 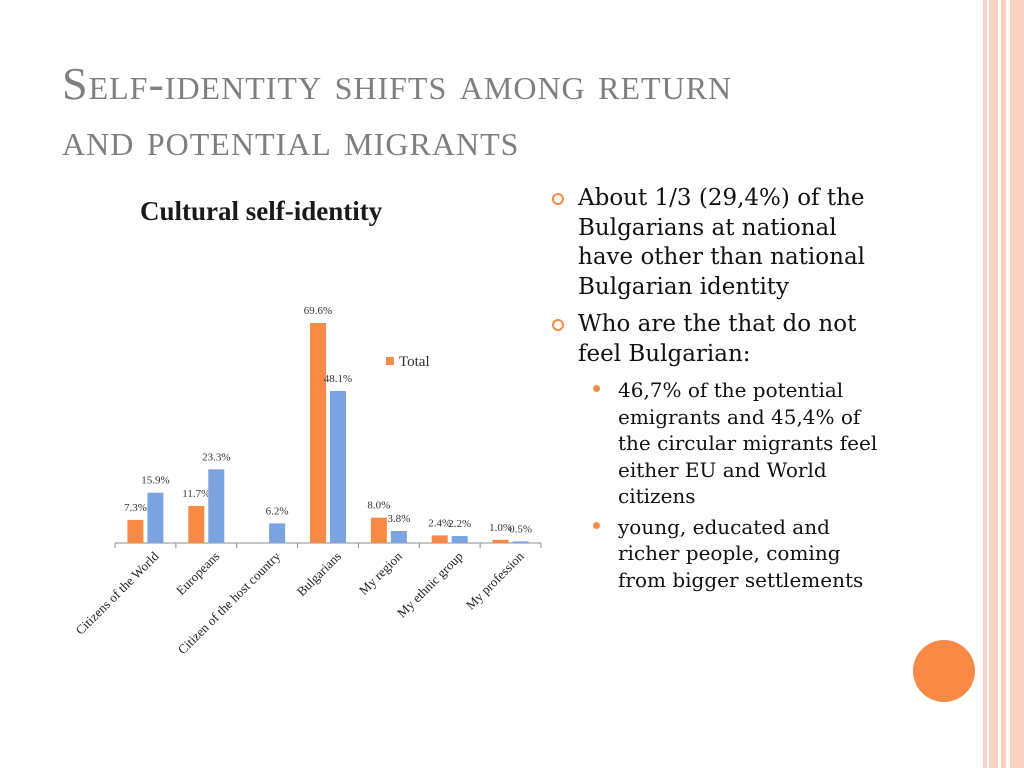 What do you see at coordinates (390, 361) in the screenshot?
I see `legend-swatch` at bounding box center [390, 361].